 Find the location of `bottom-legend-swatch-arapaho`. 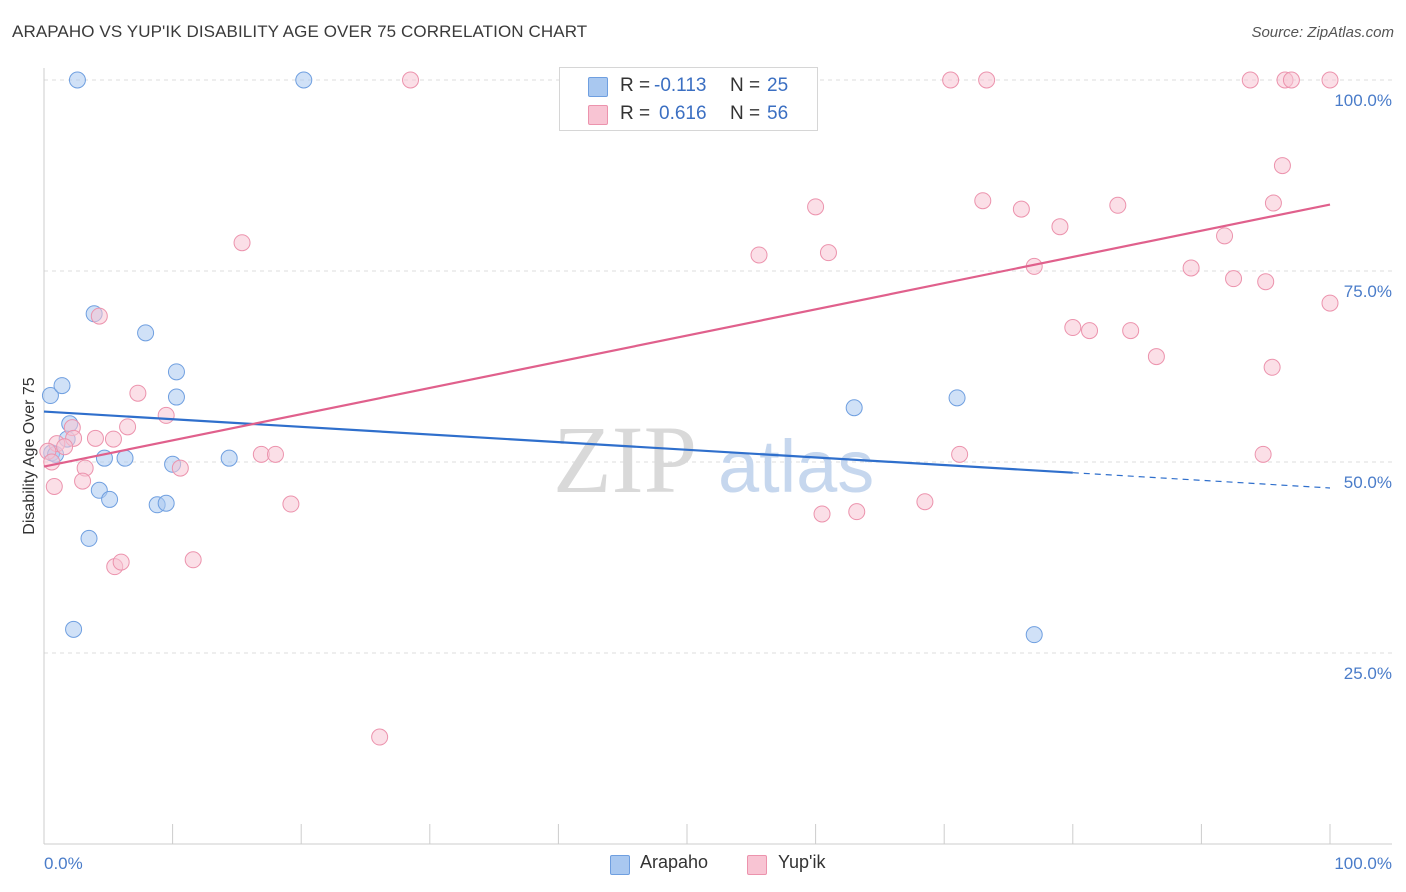

bottom-legend-swatch-arapaho is located at coordinates (620, 865).